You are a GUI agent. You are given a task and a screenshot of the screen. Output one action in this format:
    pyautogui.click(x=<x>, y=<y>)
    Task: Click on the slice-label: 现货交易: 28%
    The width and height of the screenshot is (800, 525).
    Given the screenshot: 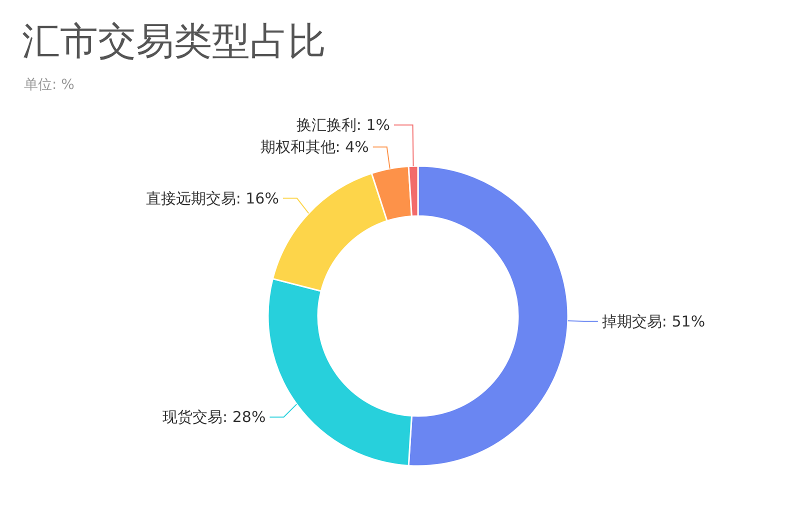 What is the action you would take?
    pyautogui.click(x=214, y=417)
    